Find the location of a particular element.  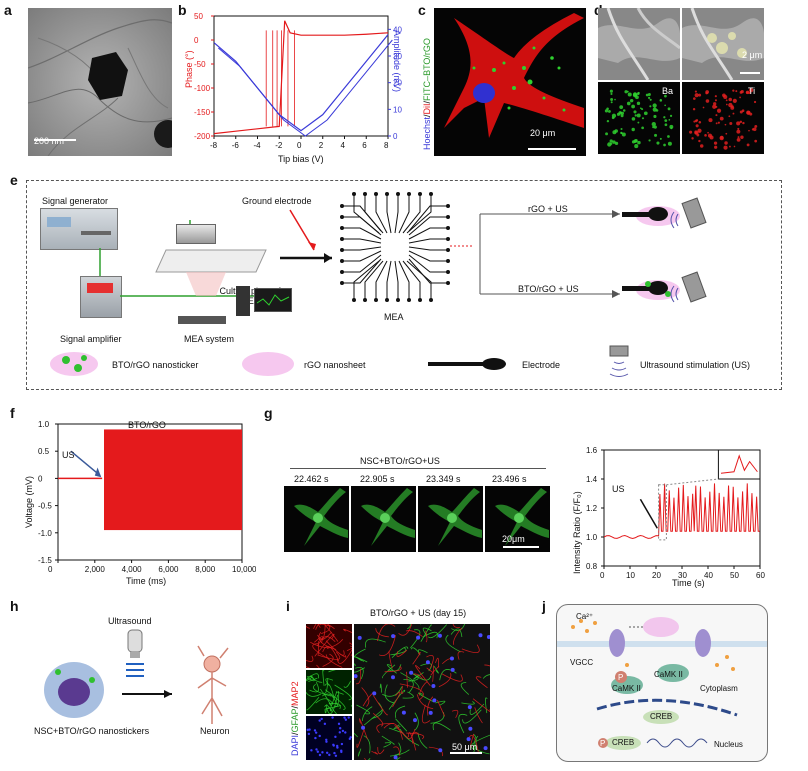

pfm-chart: -8 -6 -4 -2 0 2 4 6 8 50 0 -50 -100 -150 -200 40 30 20 10 0 is located at coordinates (296, 88).